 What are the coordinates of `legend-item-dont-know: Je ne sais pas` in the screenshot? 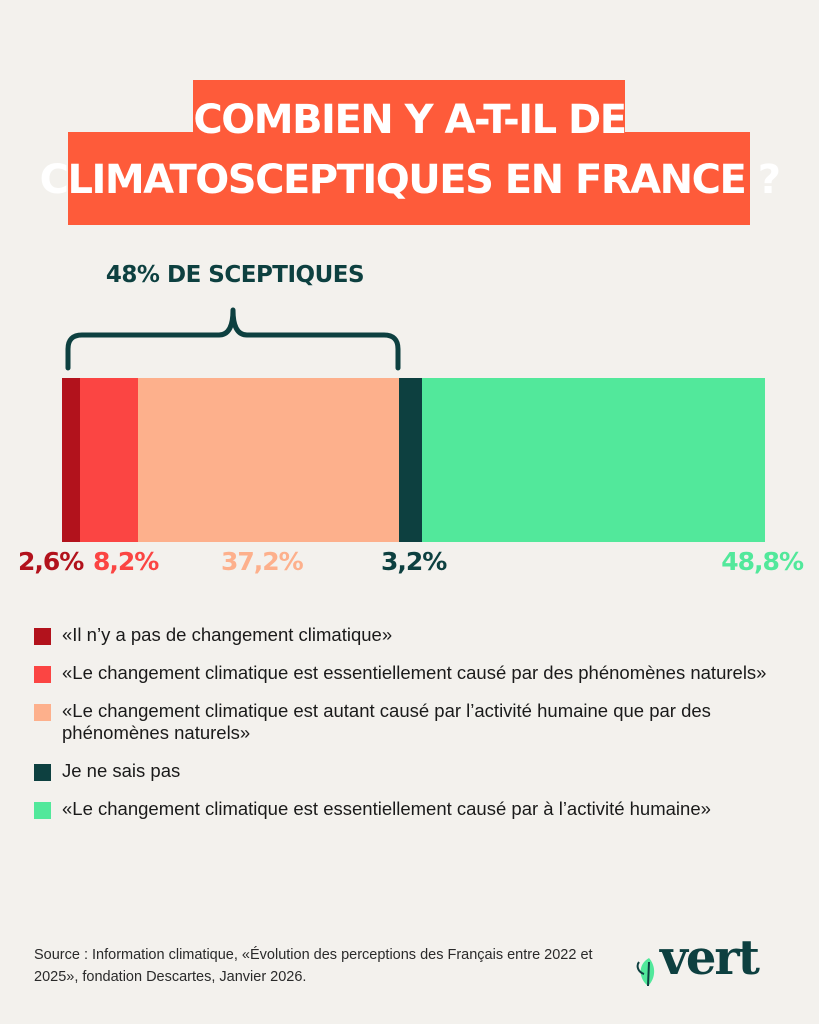 It's located at (414, 771).